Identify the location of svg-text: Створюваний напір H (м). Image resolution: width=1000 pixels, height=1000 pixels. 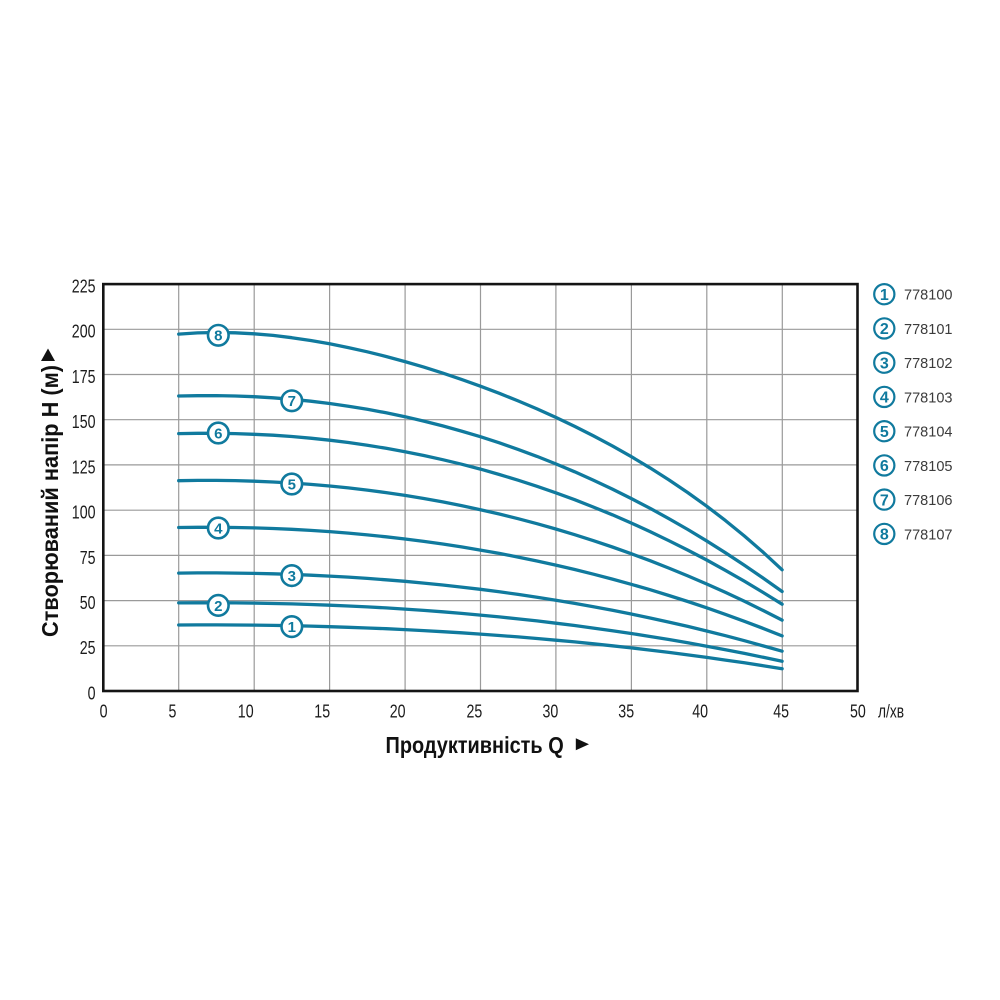
(50, 501).